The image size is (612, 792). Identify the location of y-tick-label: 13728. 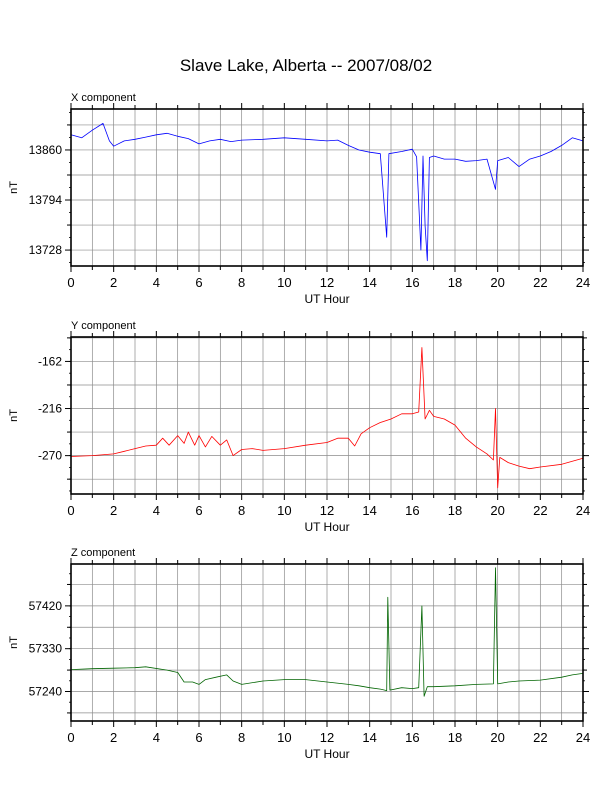
(46, 250).